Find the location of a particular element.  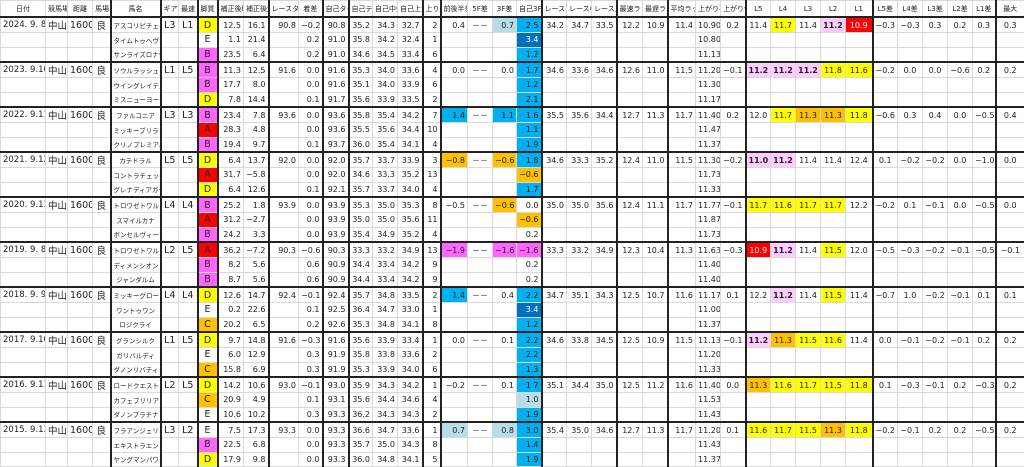

zengo-cell: −0.2 is located at coordinates (454, 385).